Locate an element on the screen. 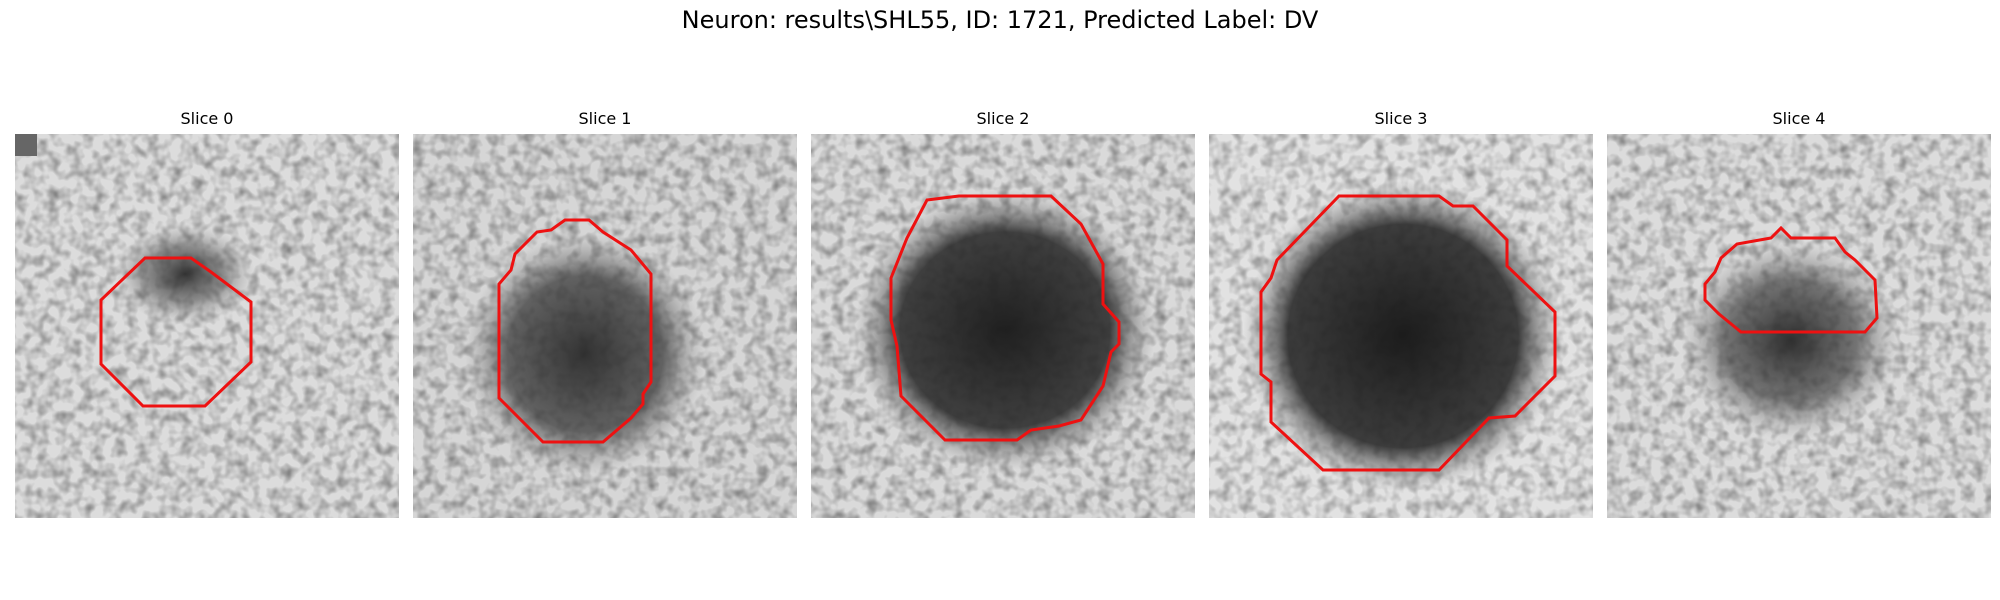 The width and height of the screenshot is (2000, 600). panel-title-slice-3: Slice 3 is located at coordinates (1401, 118).